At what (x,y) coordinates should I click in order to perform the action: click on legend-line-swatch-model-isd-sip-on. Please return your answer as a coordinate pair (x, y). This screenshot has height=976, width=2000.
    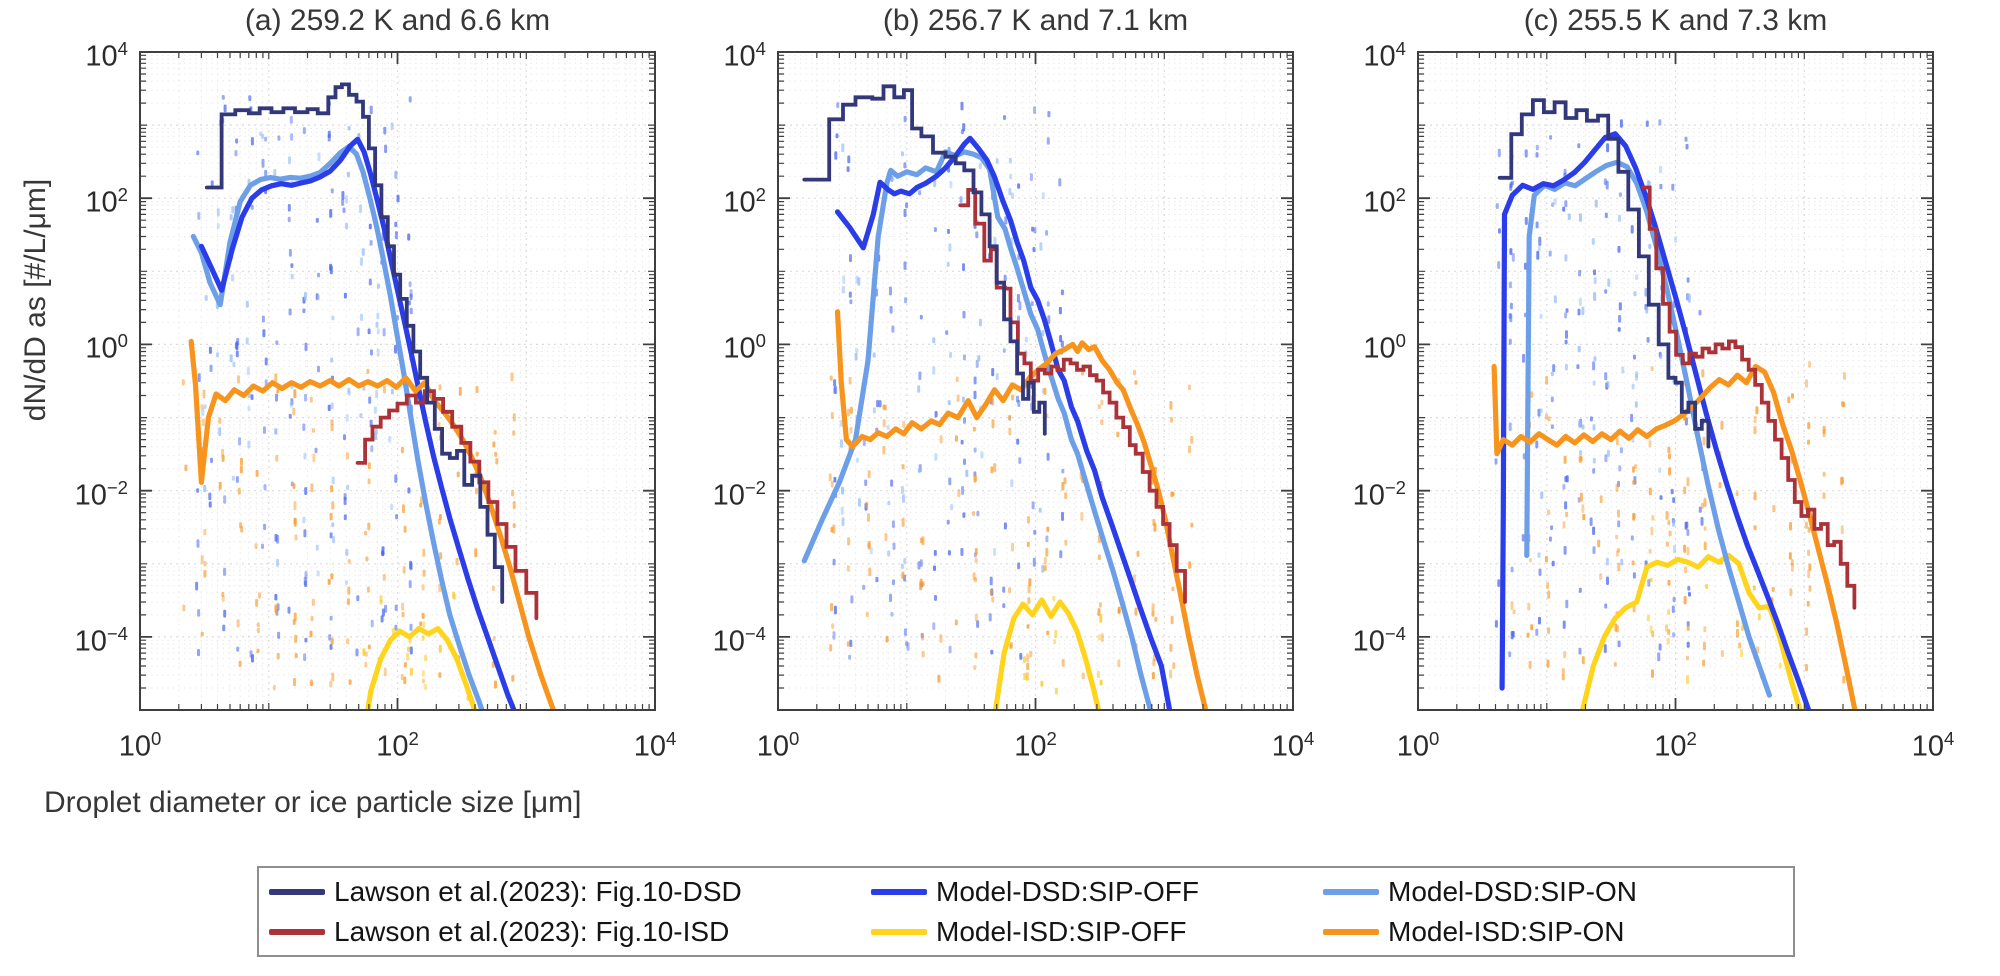
    Looking at the image, I should click on (1351, 932).